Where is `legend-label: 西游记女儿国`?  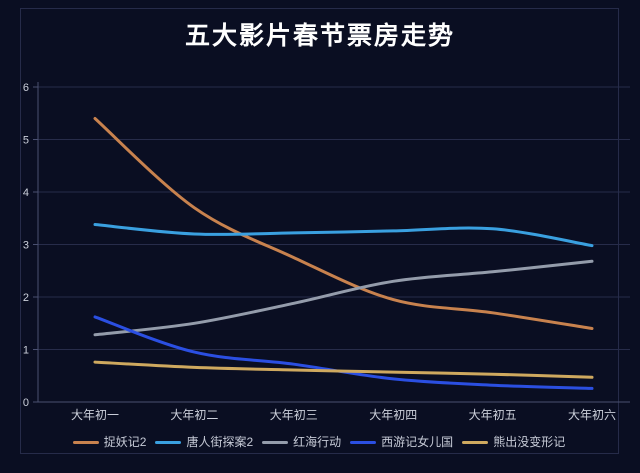
legend-label: 西游记女儿国 is located at coordinates (417, 442).